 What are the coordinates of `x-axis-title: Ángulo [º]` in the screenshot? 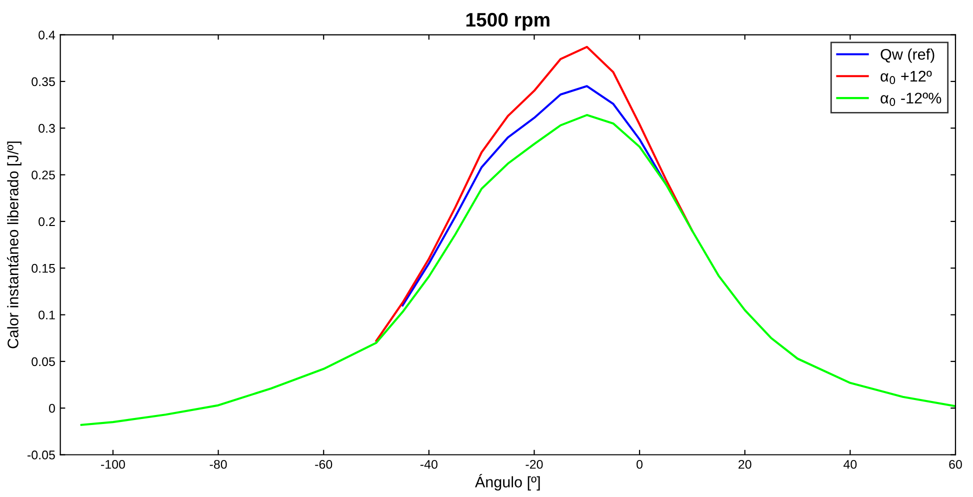 It's located at (507, 482).